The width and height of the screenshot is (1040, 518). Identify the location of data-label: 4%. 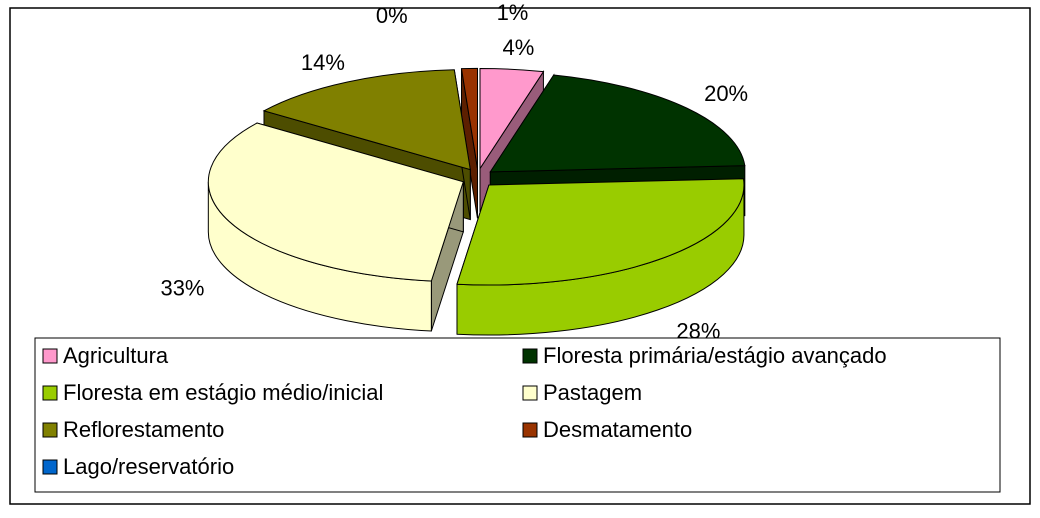
(518, 47).